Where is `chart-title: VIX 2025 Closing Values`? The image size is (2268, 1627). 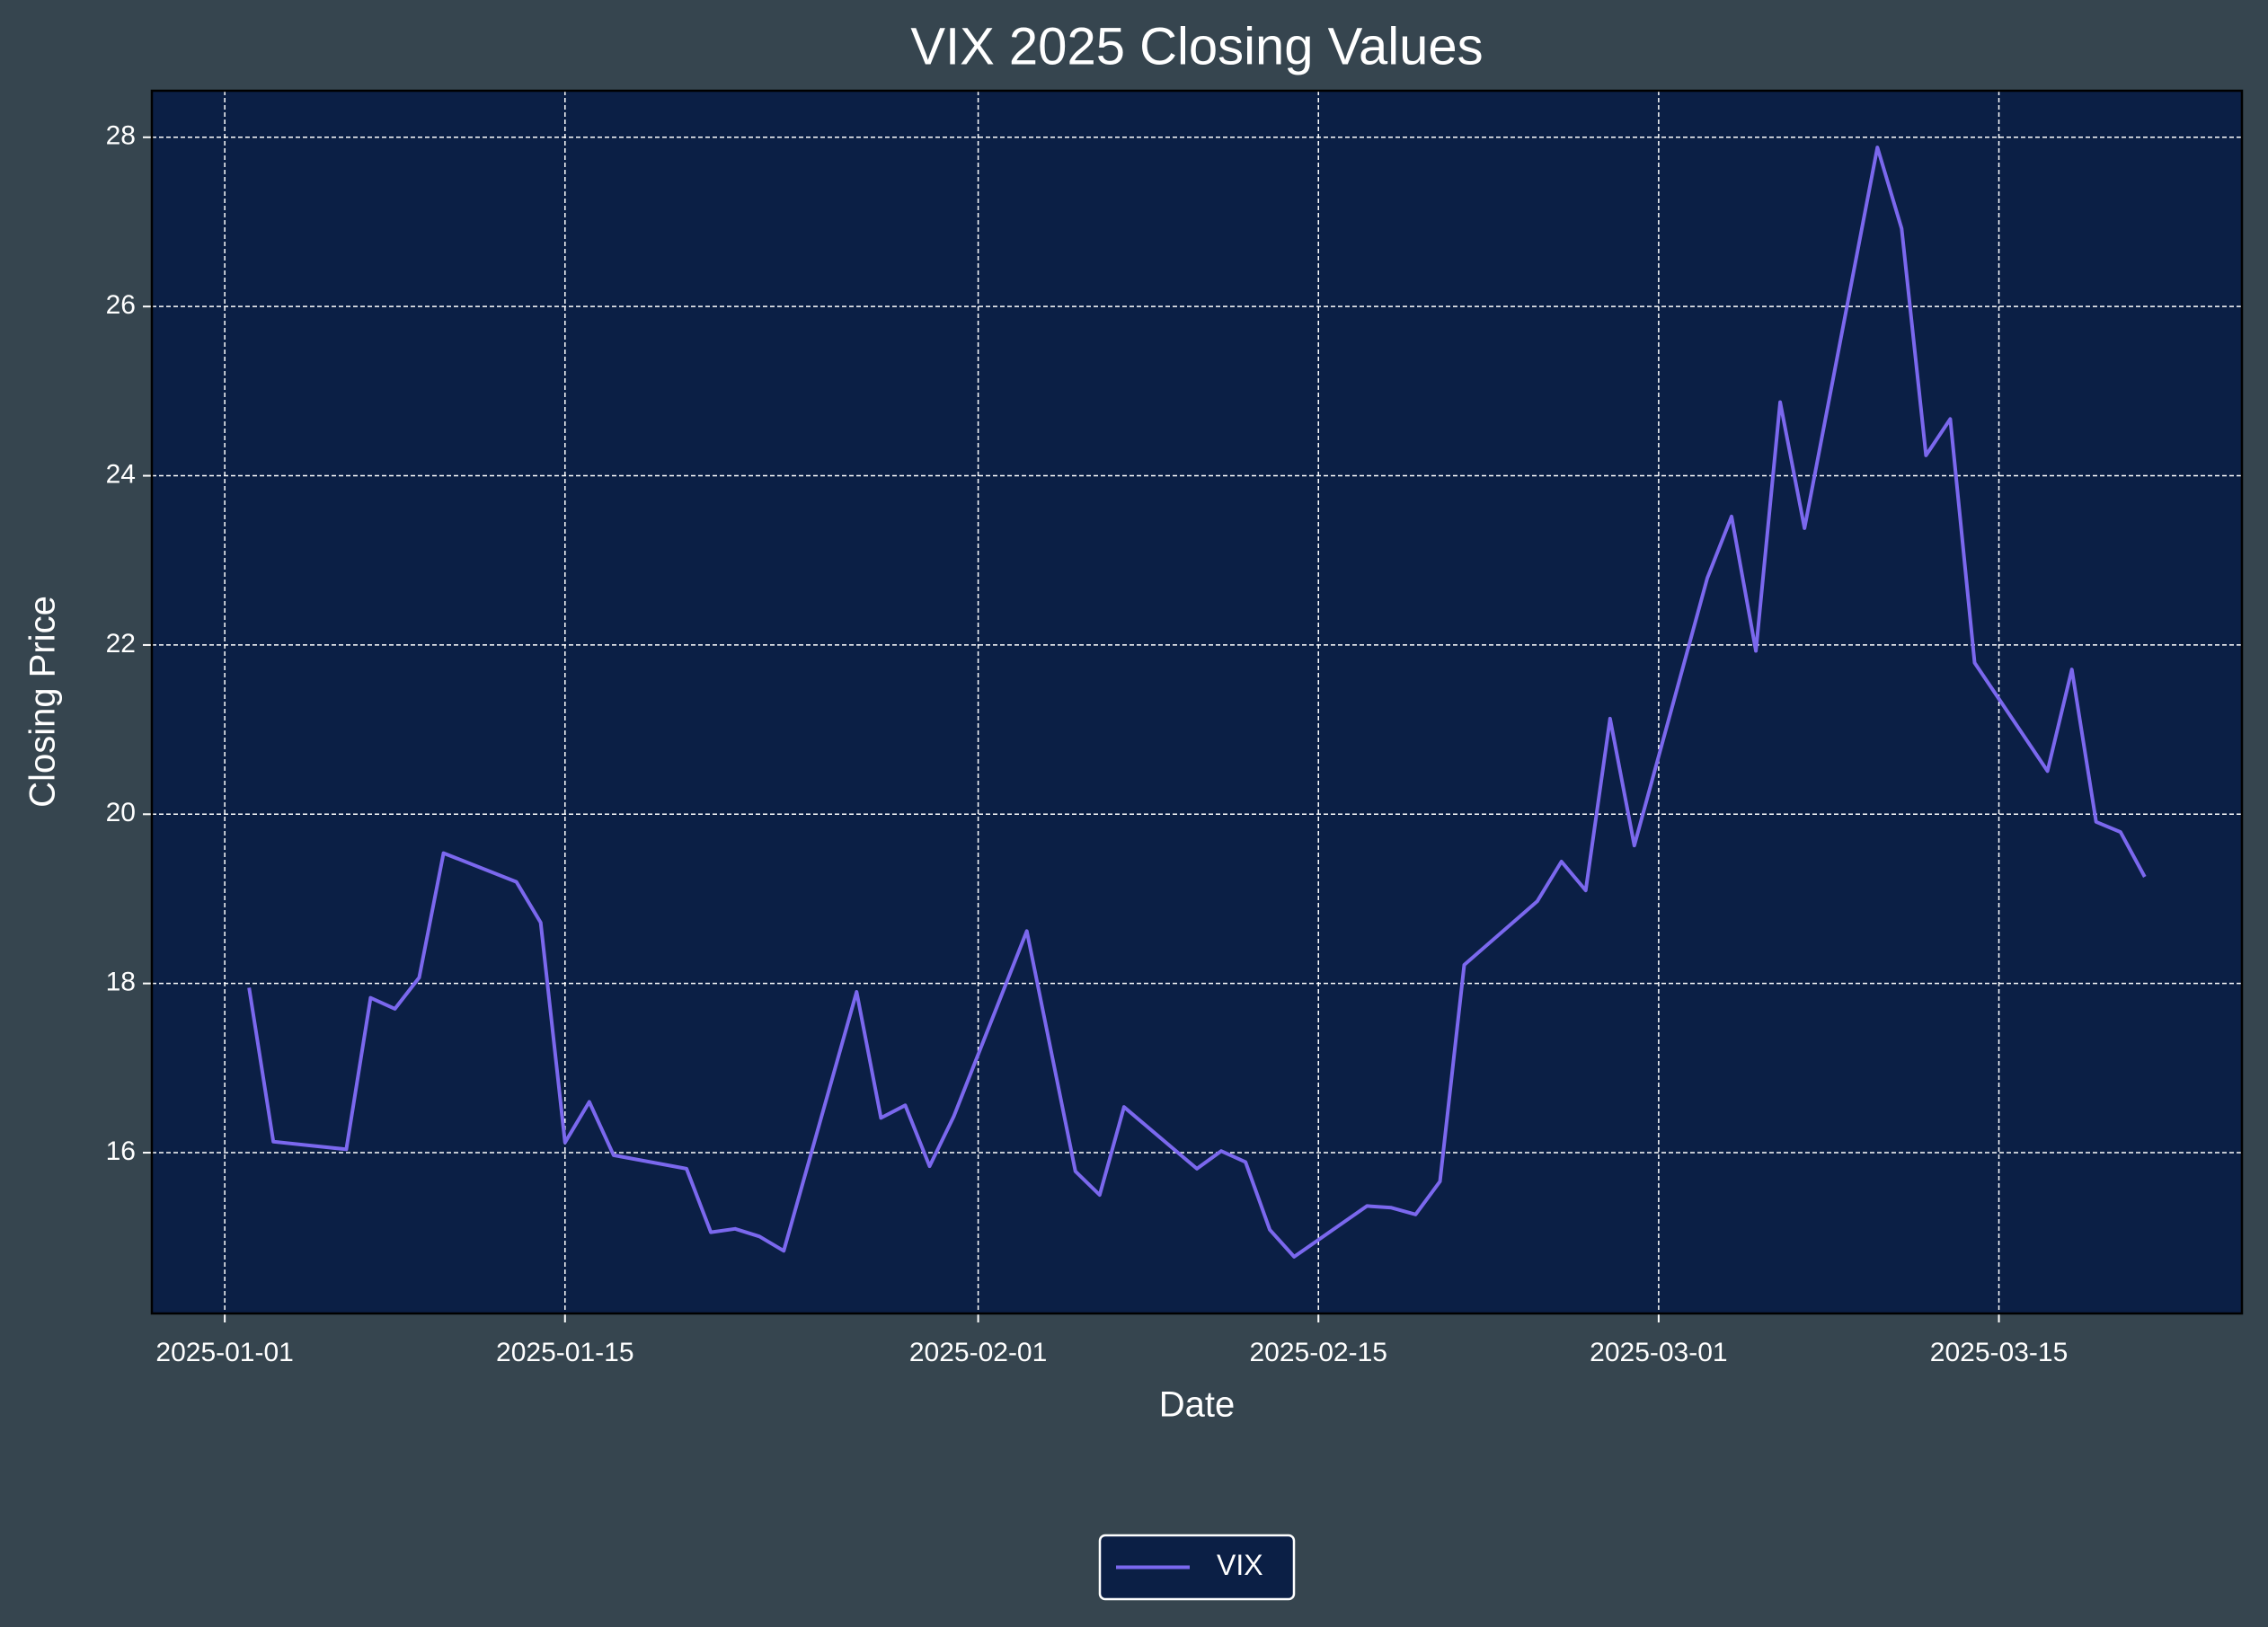 chart-title: VIX 2025 Closing Values is located at coordinates (1196, 46).